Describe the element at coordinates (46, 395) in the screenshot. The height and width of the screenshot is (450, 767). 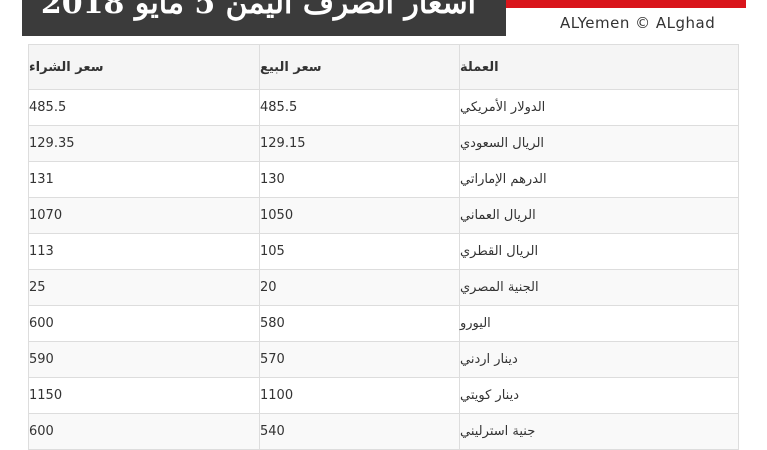
I see `table-cell: 1150` at that location.